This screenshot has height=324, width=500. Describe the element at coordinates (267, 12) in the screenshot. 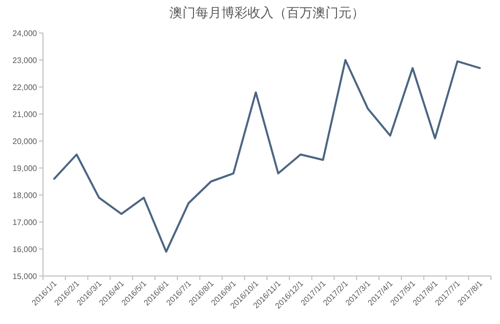

I see `chart-title: 澳门每月博彩收入（百万澳门元）` at that location.